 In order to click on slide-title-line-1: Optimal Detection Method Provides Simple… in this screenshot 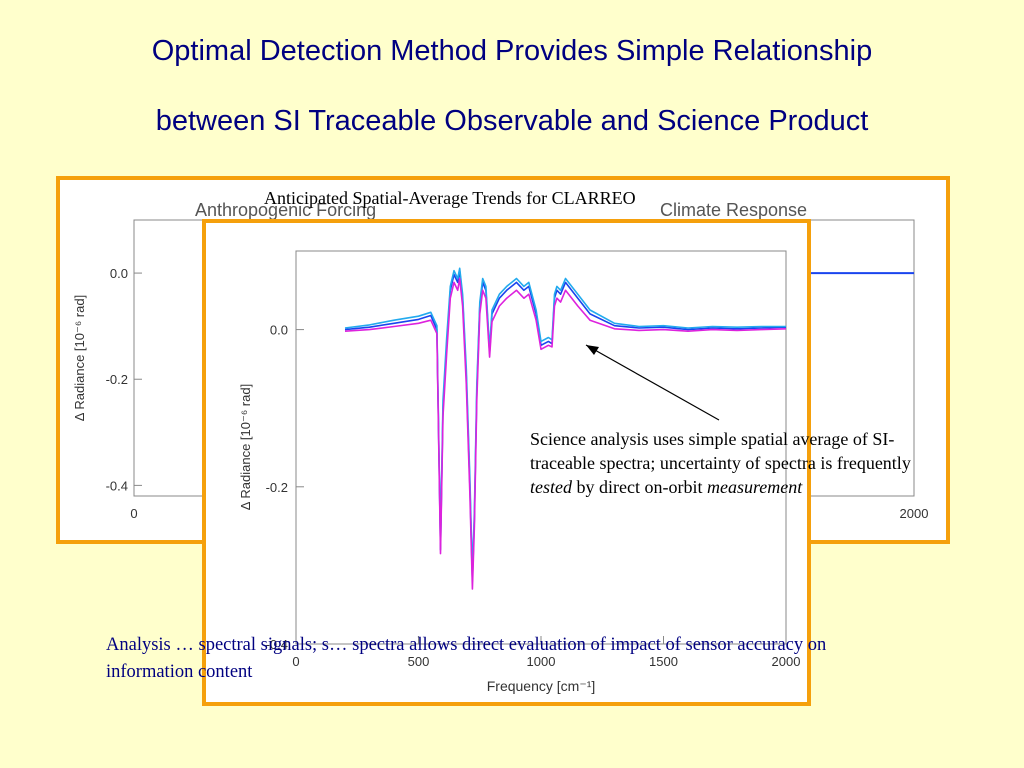, I will do `click(512, 51)`.